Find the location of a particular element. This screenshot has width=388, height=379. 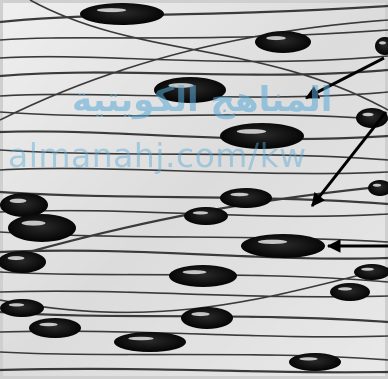

watermark-arabic: المناهج الكويتية is located at coordinates (202, 100).